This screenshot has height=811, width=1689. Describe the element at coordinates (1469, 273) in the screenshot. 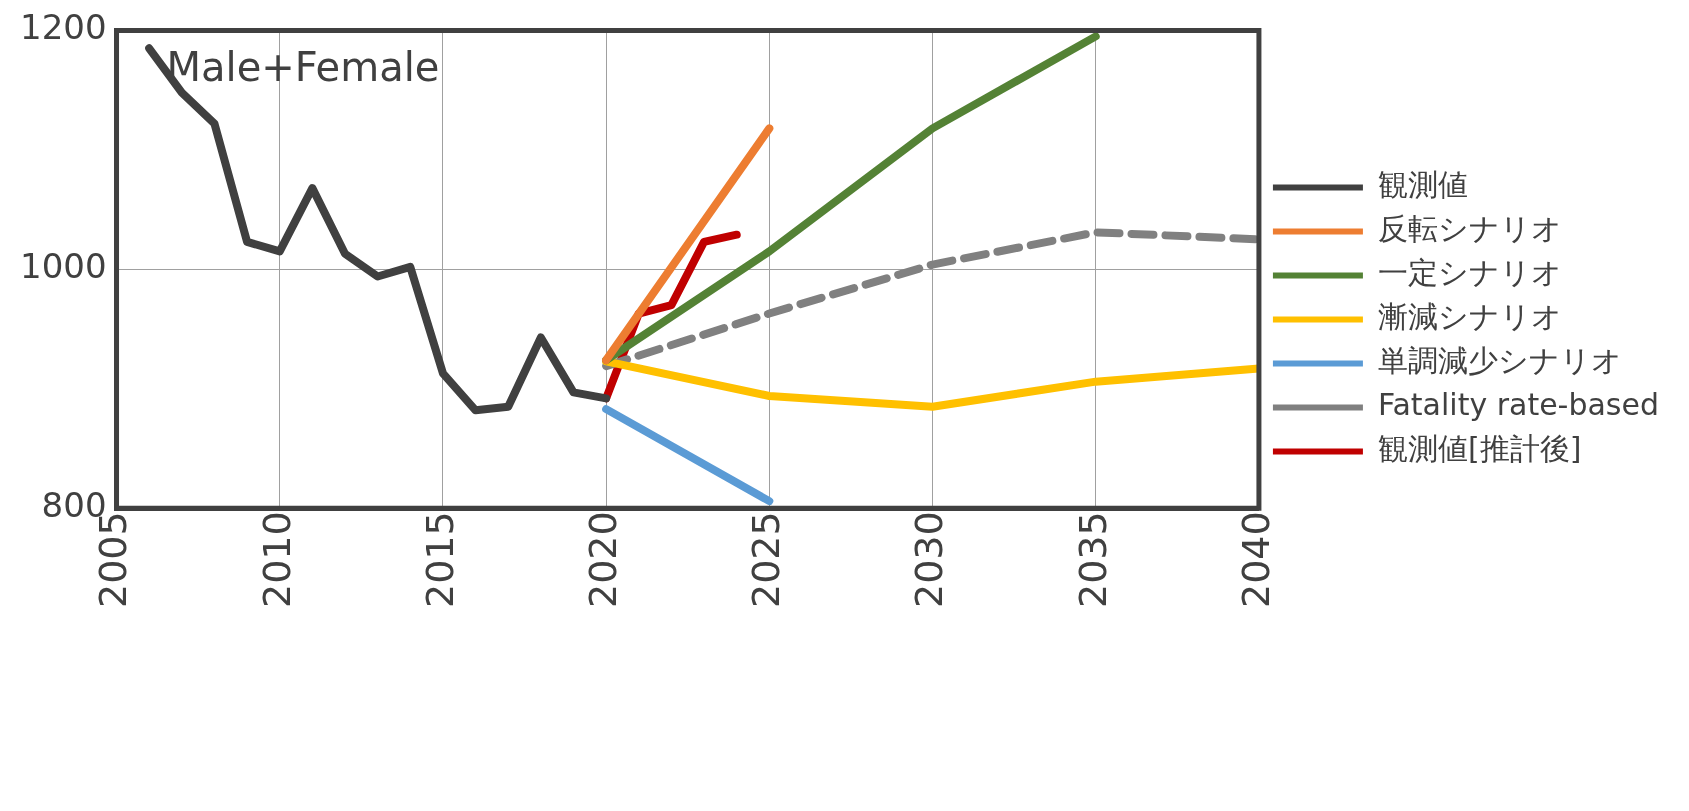

I see `legend-label: 一定シナリオ` at that location.